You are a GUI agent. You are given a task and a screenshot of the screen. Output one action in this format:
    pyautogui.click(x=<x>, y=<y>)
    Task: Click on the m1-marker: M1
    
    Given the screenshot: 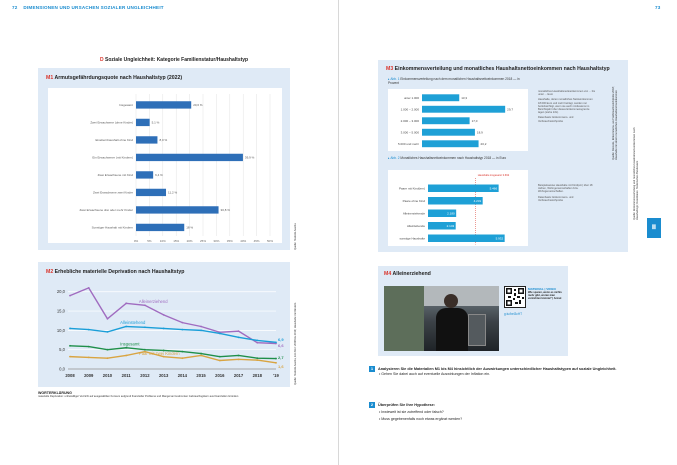 What is the action you would take?
    pyautogui.click(x=50, y=78)
    